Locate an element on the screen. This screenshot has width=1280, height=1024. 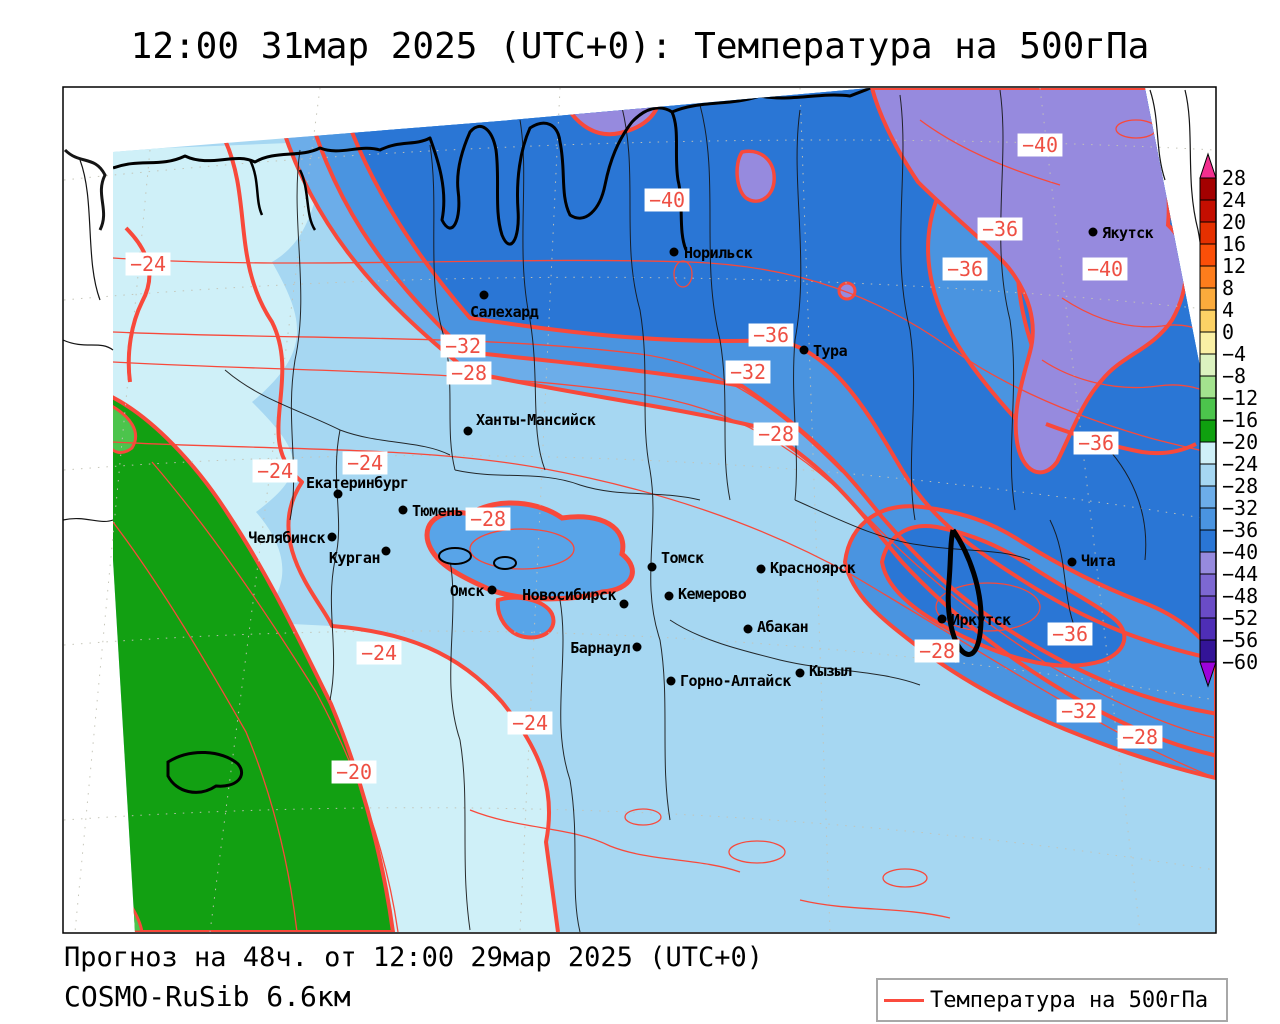
city-label: Челябинск is located at coordinates (286, 538).